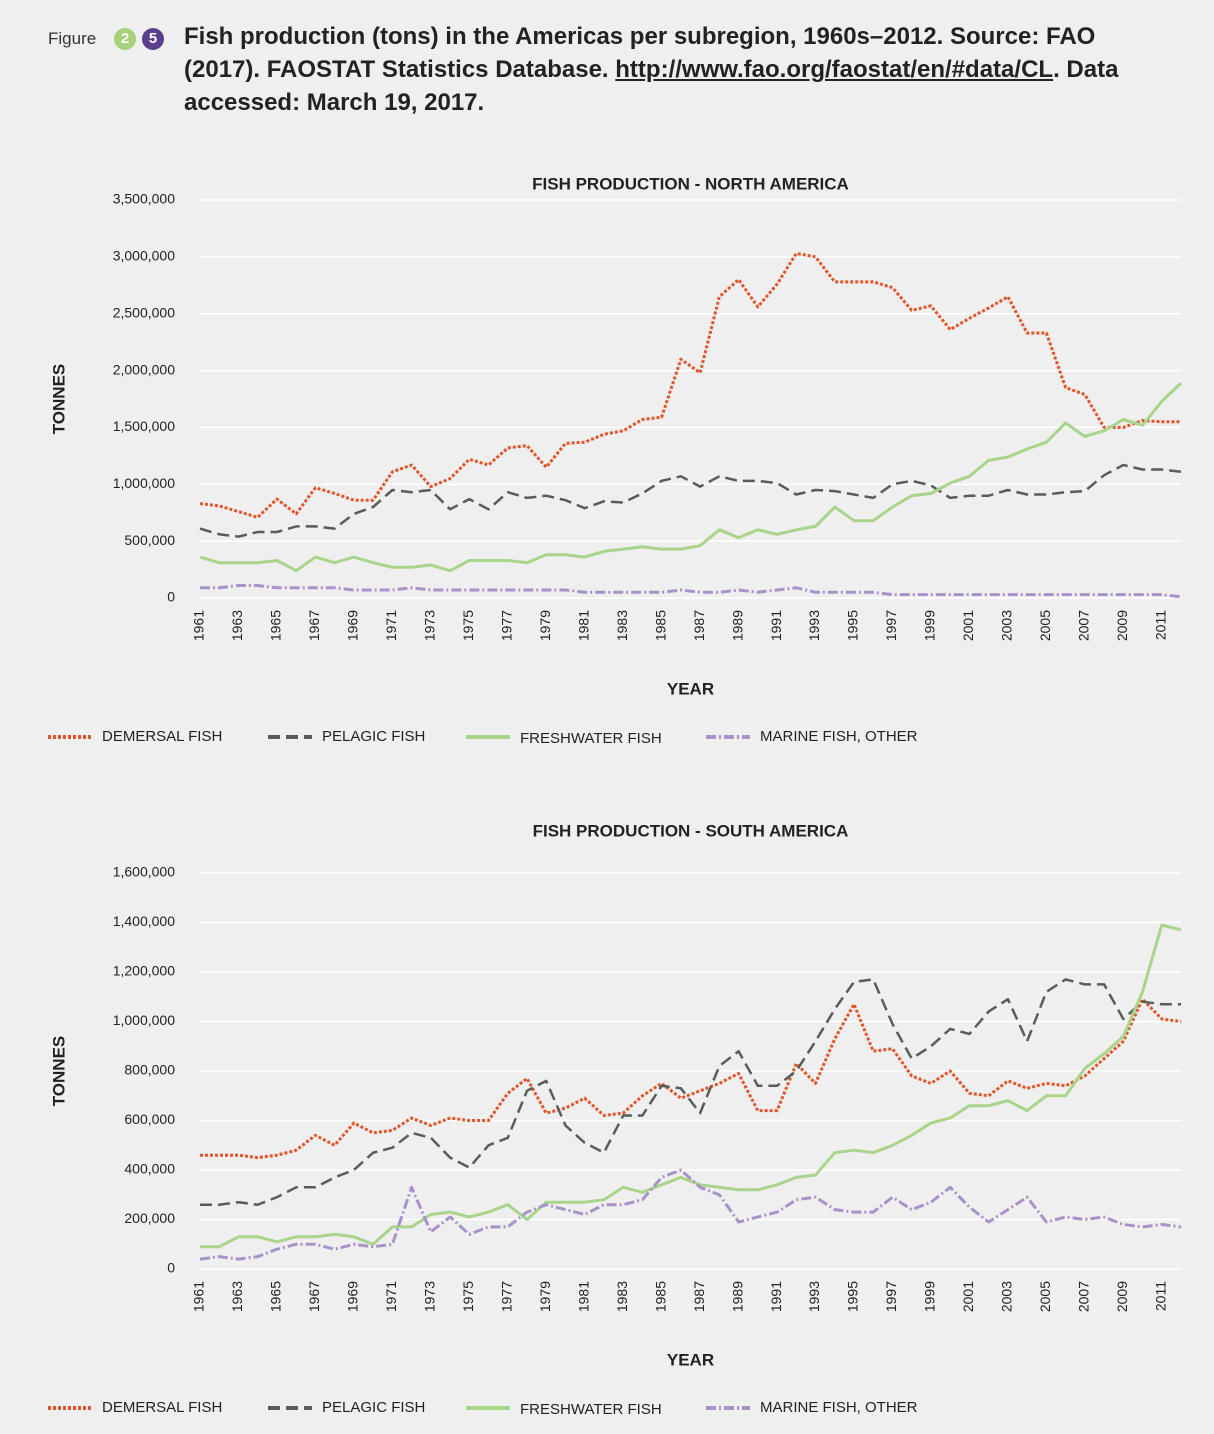  I want to click on y-tick-label: 200,000, so click(149, 1218).